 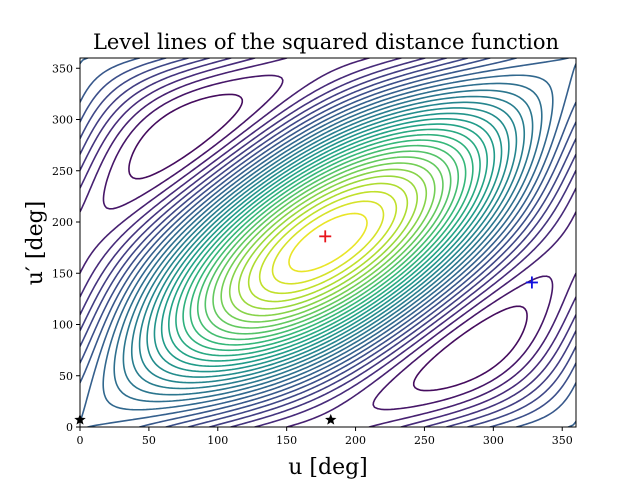 What do you see at coordinates (325, 437) in the screenshot?
I see `x-axis-ticks: 0 50 100 150 200 250 300 350` at bounding box center [325, 437].